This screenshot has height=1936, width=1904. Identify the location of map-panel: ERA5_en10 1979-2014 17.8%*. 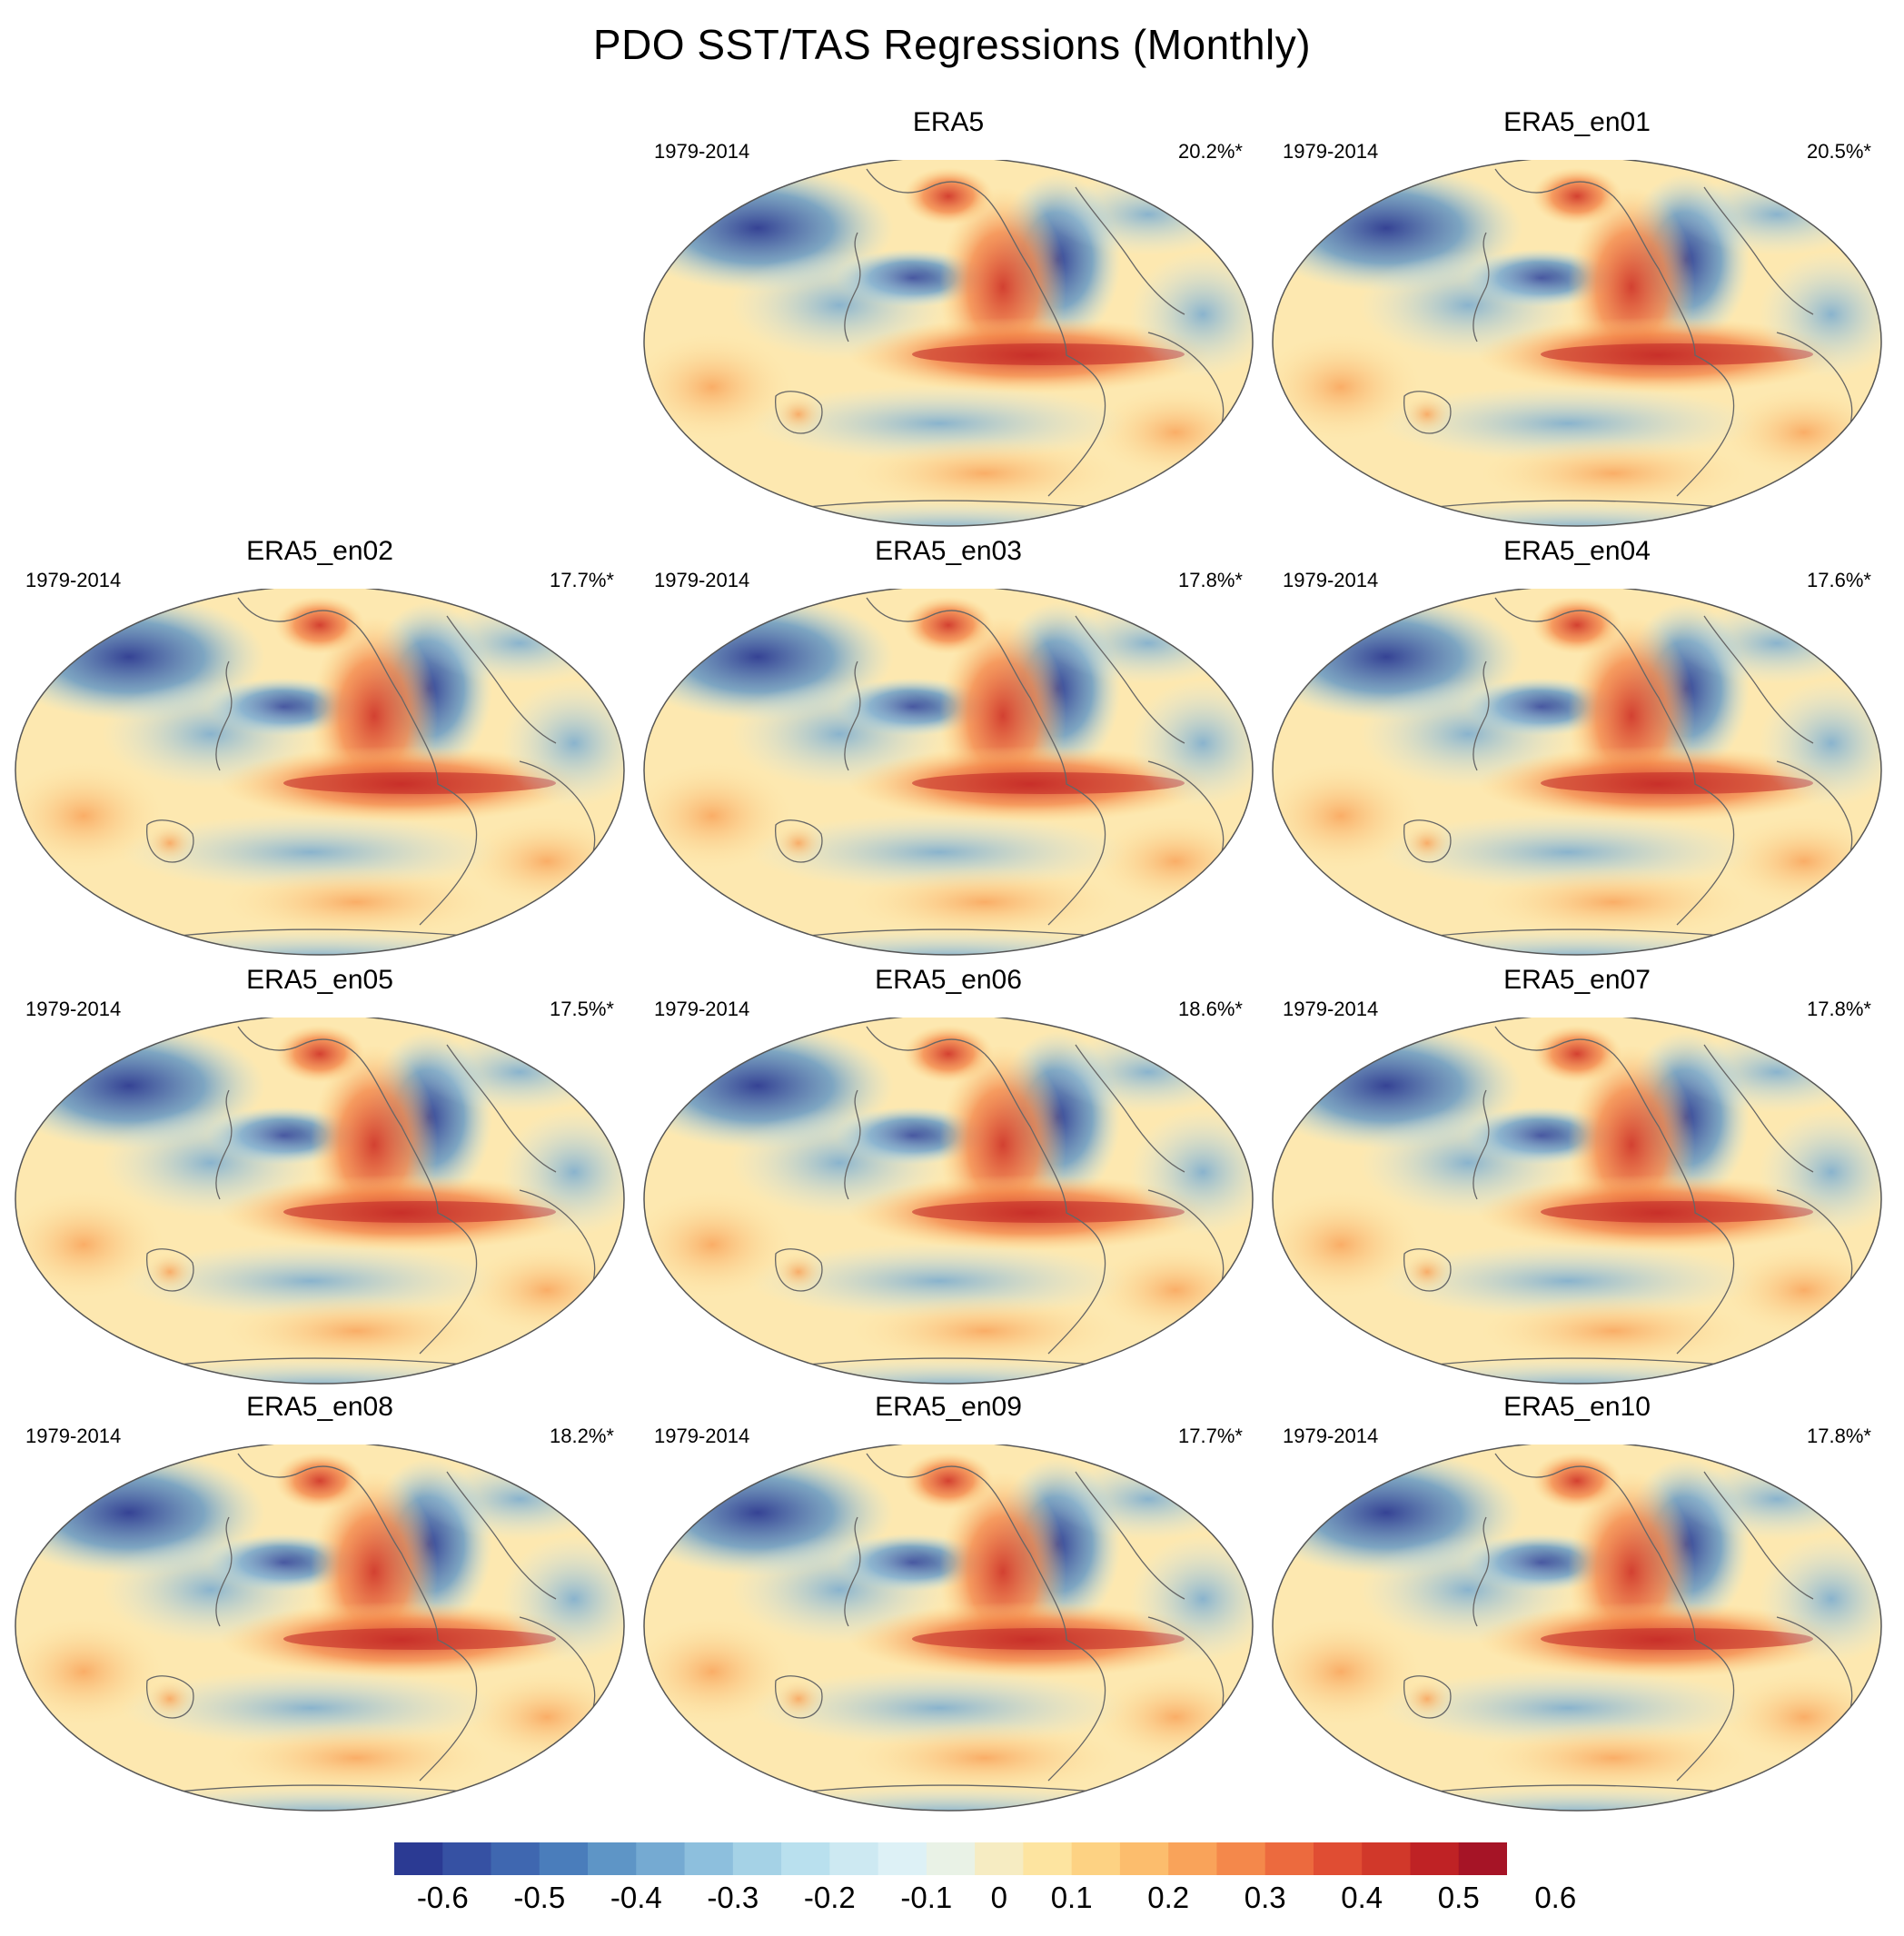
(1577, 1603).